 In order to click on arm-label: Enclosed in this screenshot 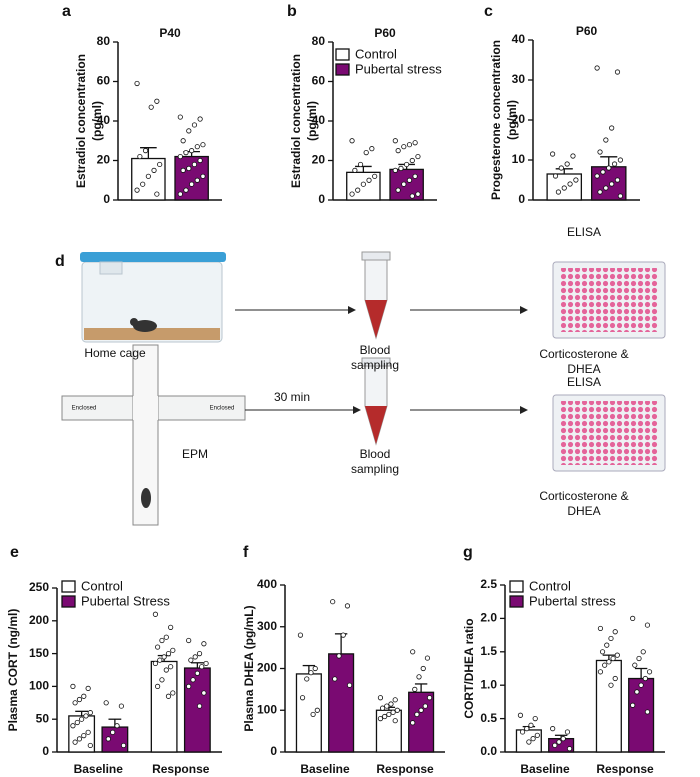, I will do `click(222, 409)`.